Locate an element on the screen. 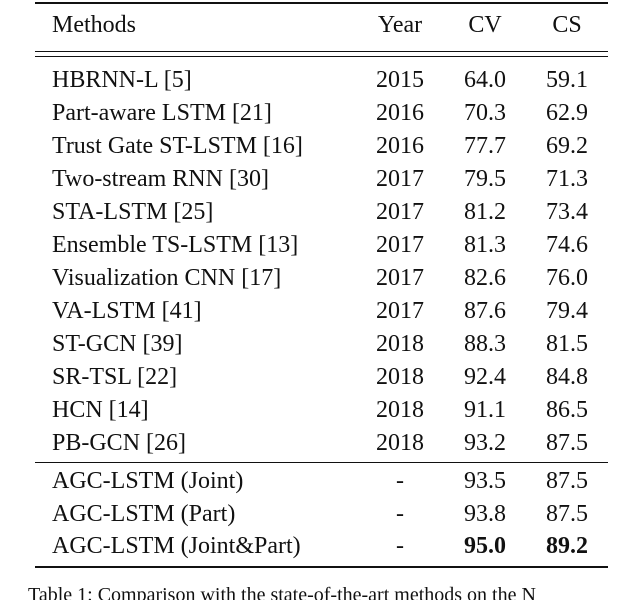  table-cell: STA-LSTM [25] is located at coordinates (133, 212).